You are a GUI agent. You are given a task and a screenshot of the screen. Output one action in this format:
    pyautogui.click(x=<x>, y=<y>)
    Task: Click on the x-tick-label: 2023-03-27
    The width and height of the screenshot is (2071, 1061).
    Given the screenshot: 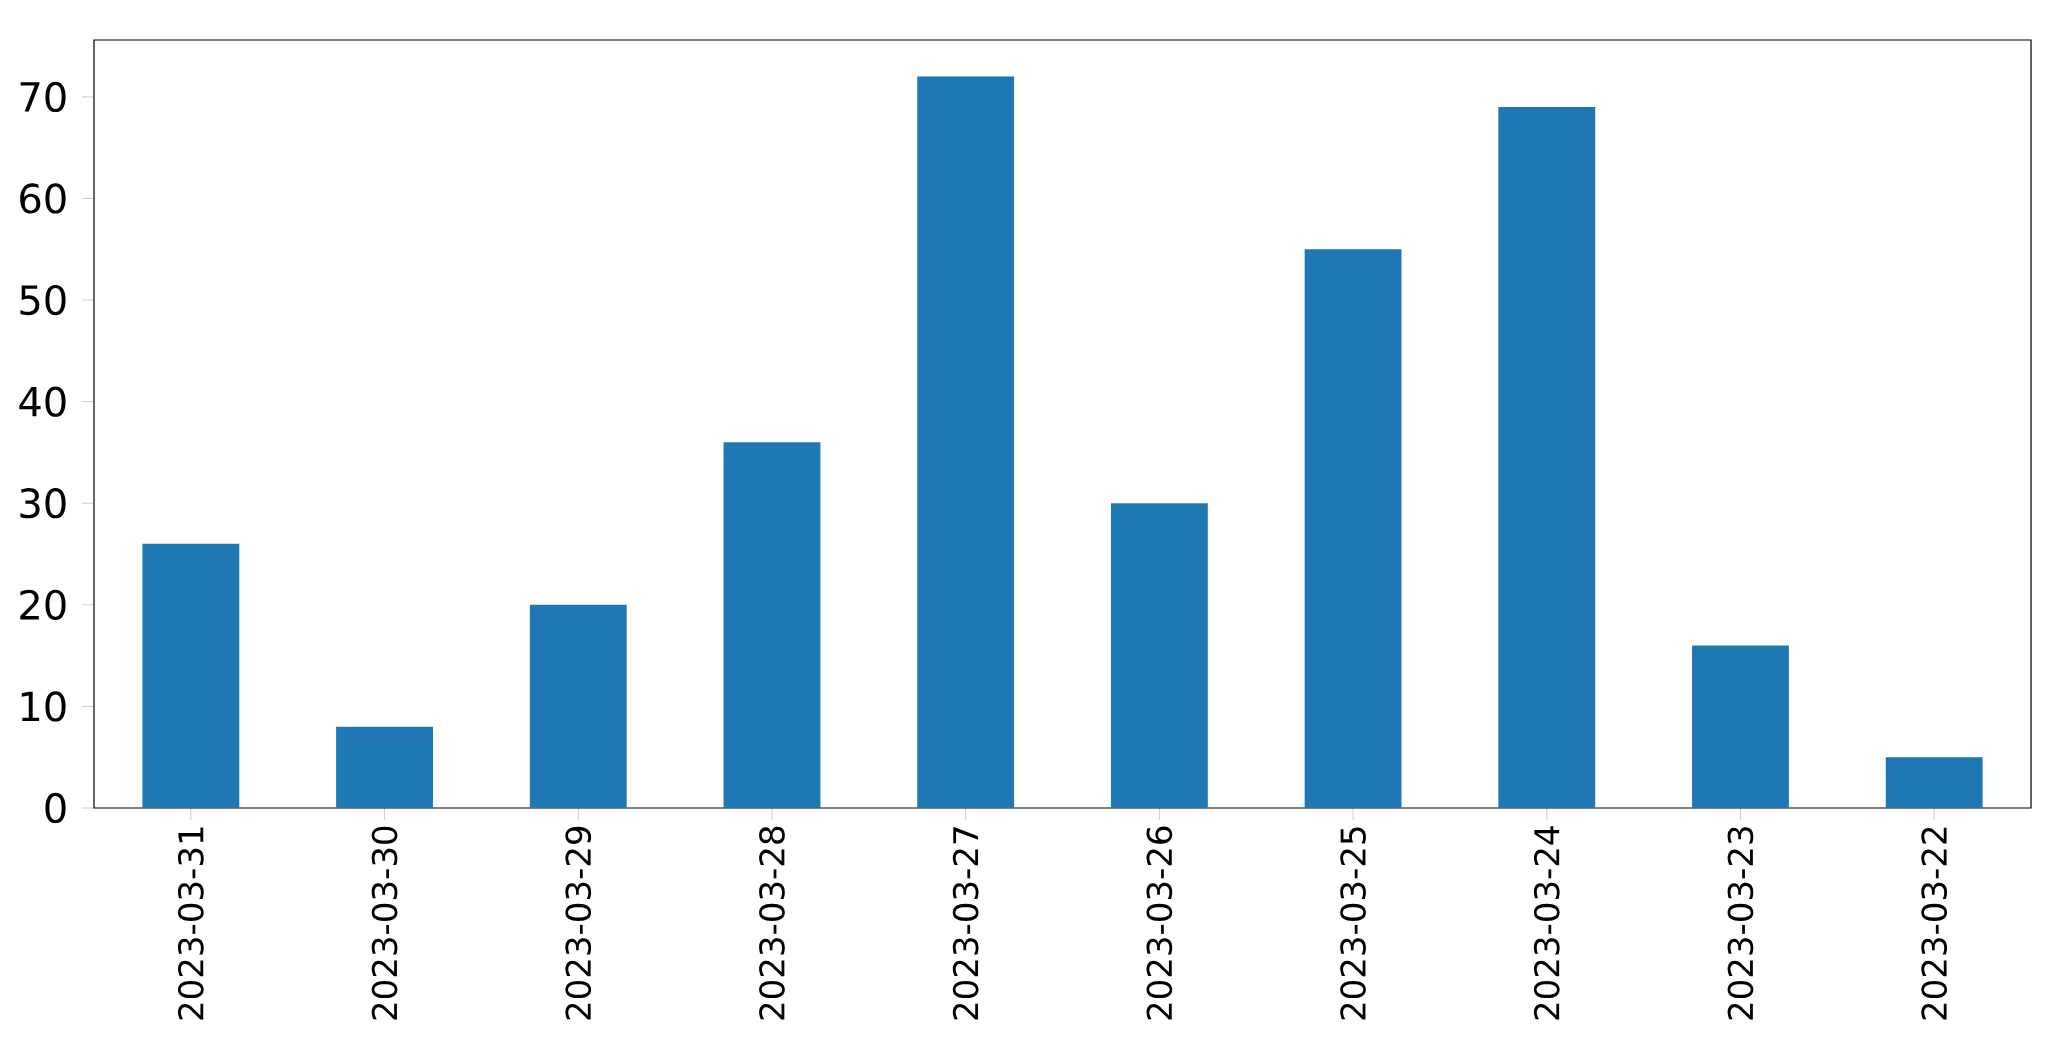 What is the action you would take?
    pyautogui.click(x=965, y=923)
    